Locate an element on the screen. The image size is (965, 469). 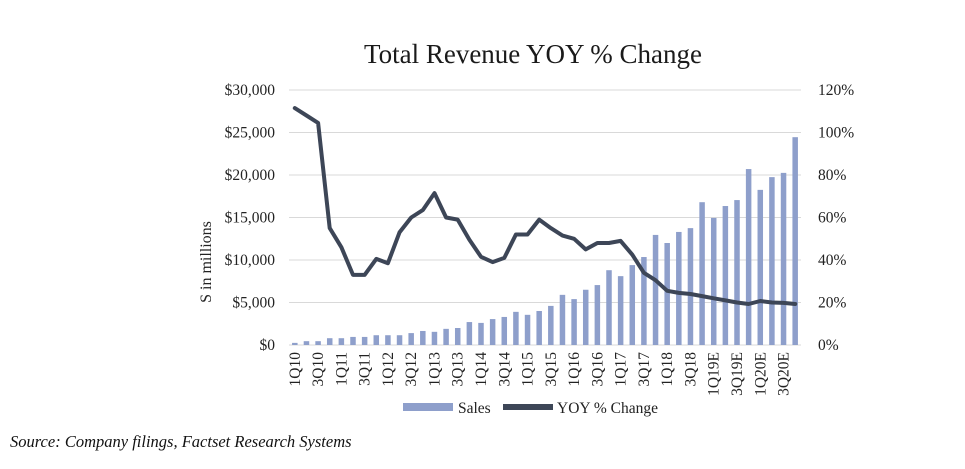
x-tick-label: 3Q14 is located at coordinates (504, 369).